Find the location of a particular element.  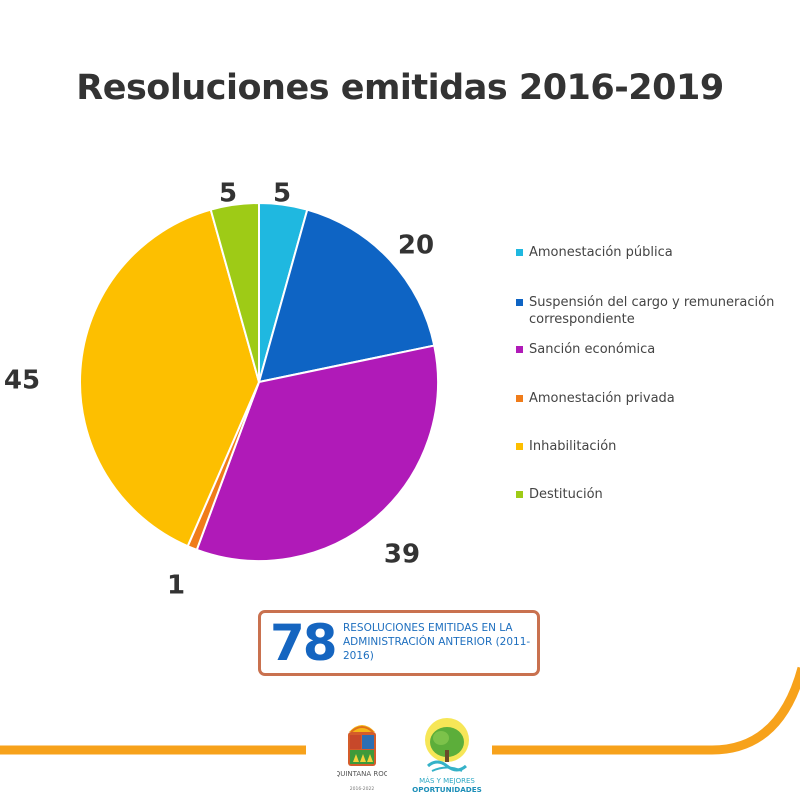

logo-left-text: QUINTANA ROO is located at coordinates (362, 774).